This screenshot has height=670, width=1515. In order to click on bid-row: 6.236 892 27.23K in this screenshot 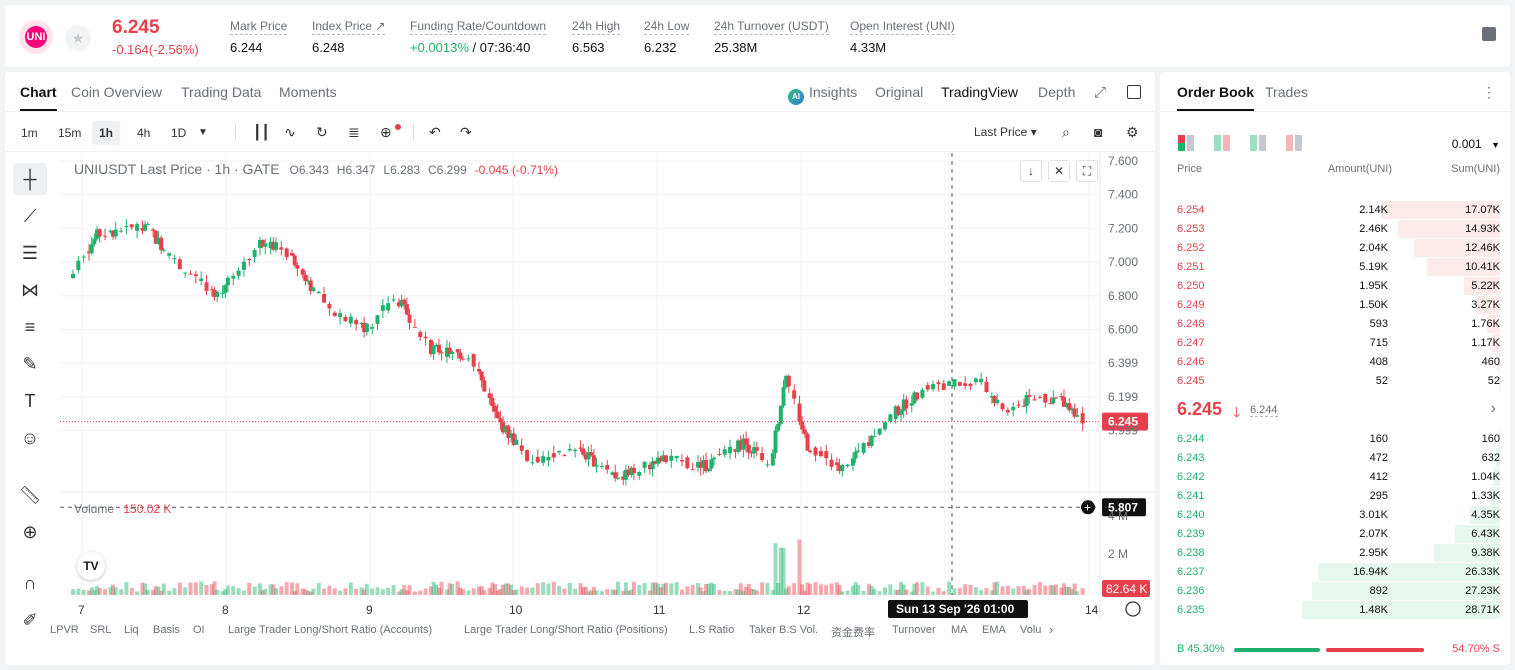, I will do `click(1335, 591)`.